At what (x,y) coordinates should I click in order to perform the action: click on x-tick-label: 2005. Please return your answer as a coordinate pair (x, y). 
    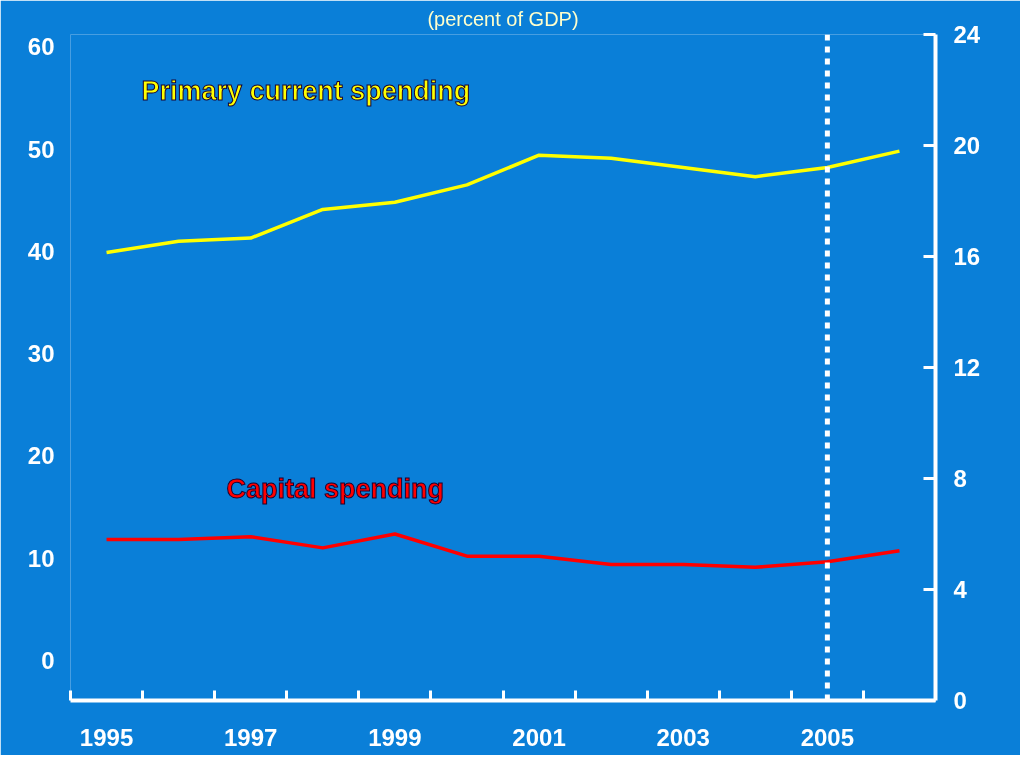
    Looking at the image, I should click on (827, 737).